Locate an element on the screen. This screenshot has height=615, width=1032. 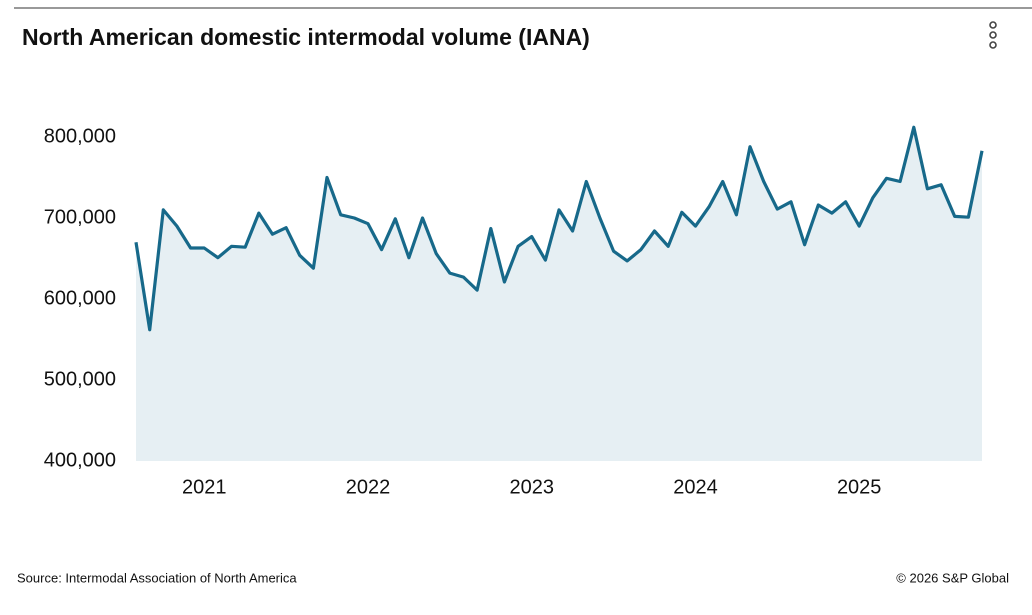
y-tick-label: 400,000 is located at coordinates (80, 460).